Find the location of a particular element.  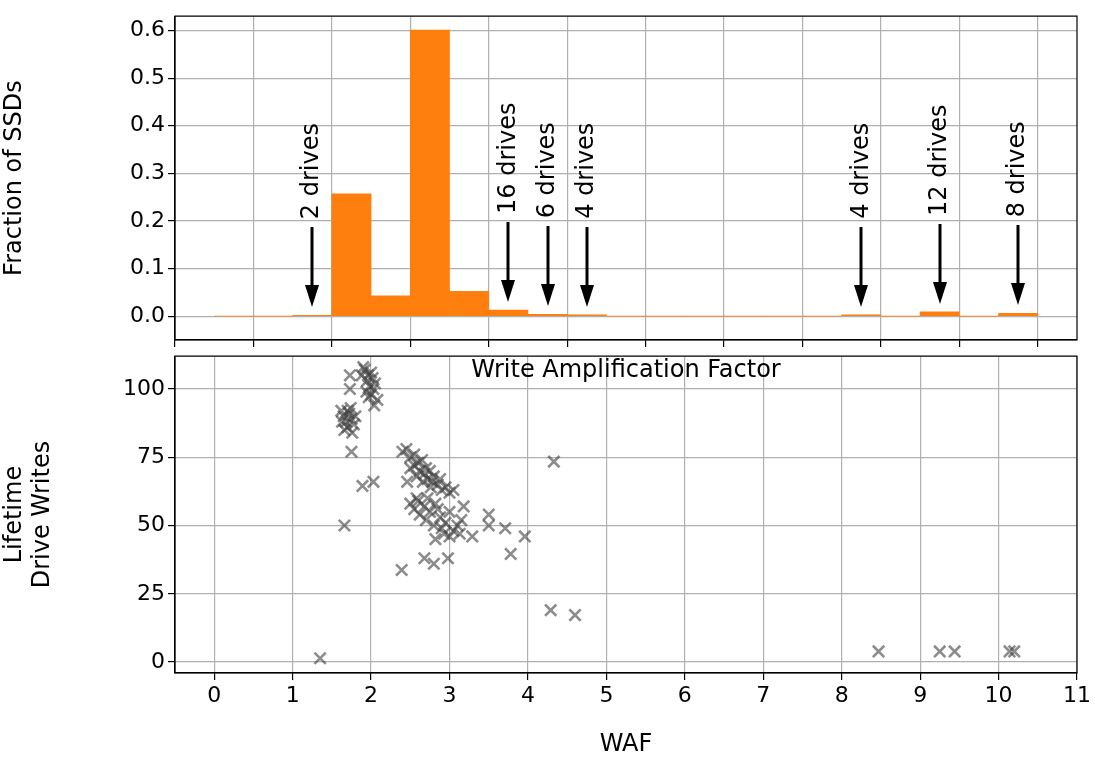

y-tick-label: 75 is located at coordinates (151, 455).